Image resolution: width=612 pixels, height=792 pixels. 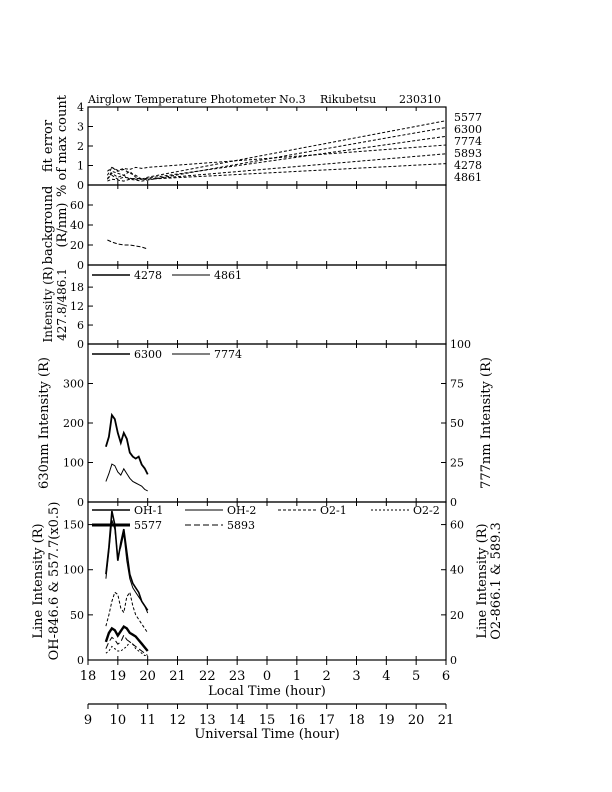 I want to click on panel-frame-red-lines, so click(x=267, y=423).